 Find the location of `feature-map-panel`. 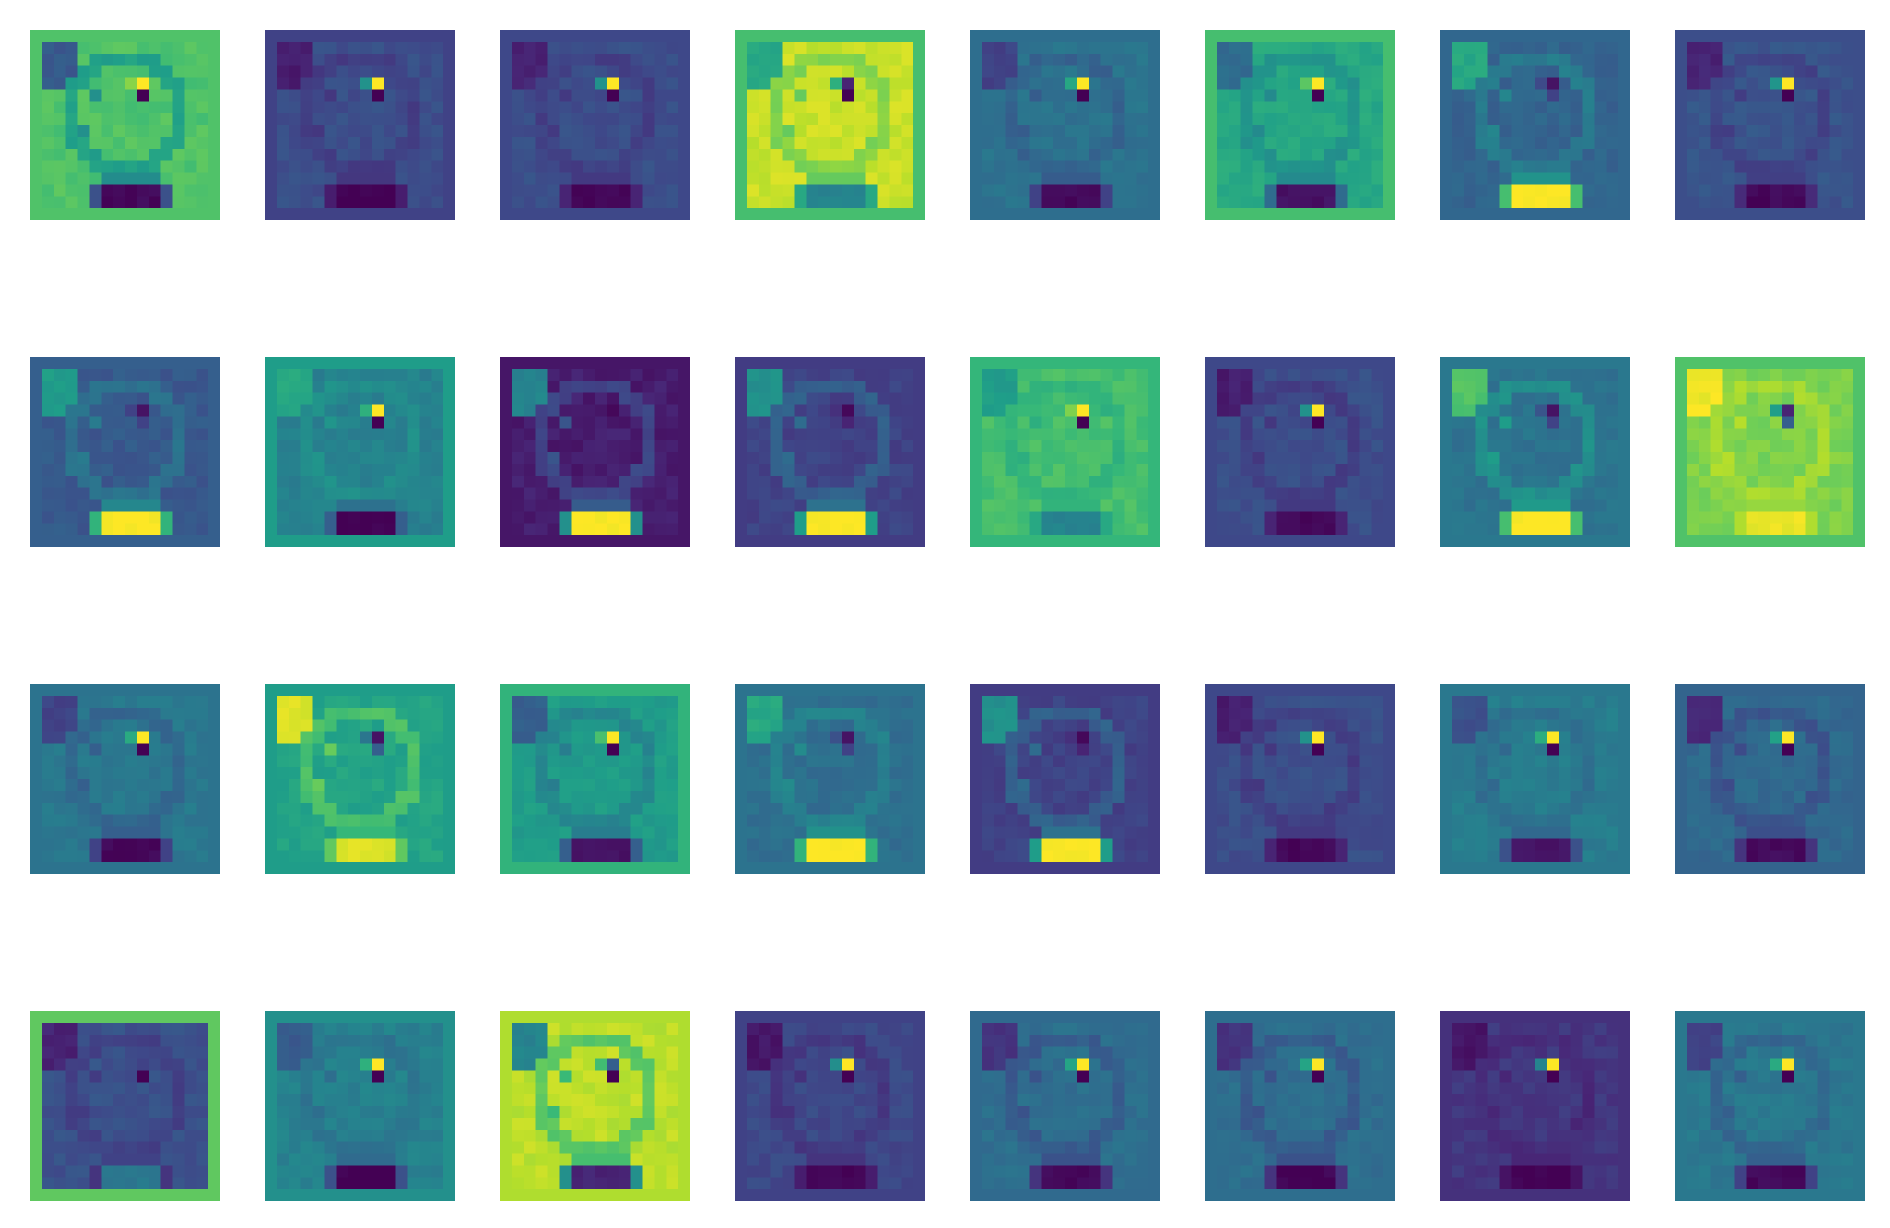

feature-map-panel is located at coordinates (595, 452).